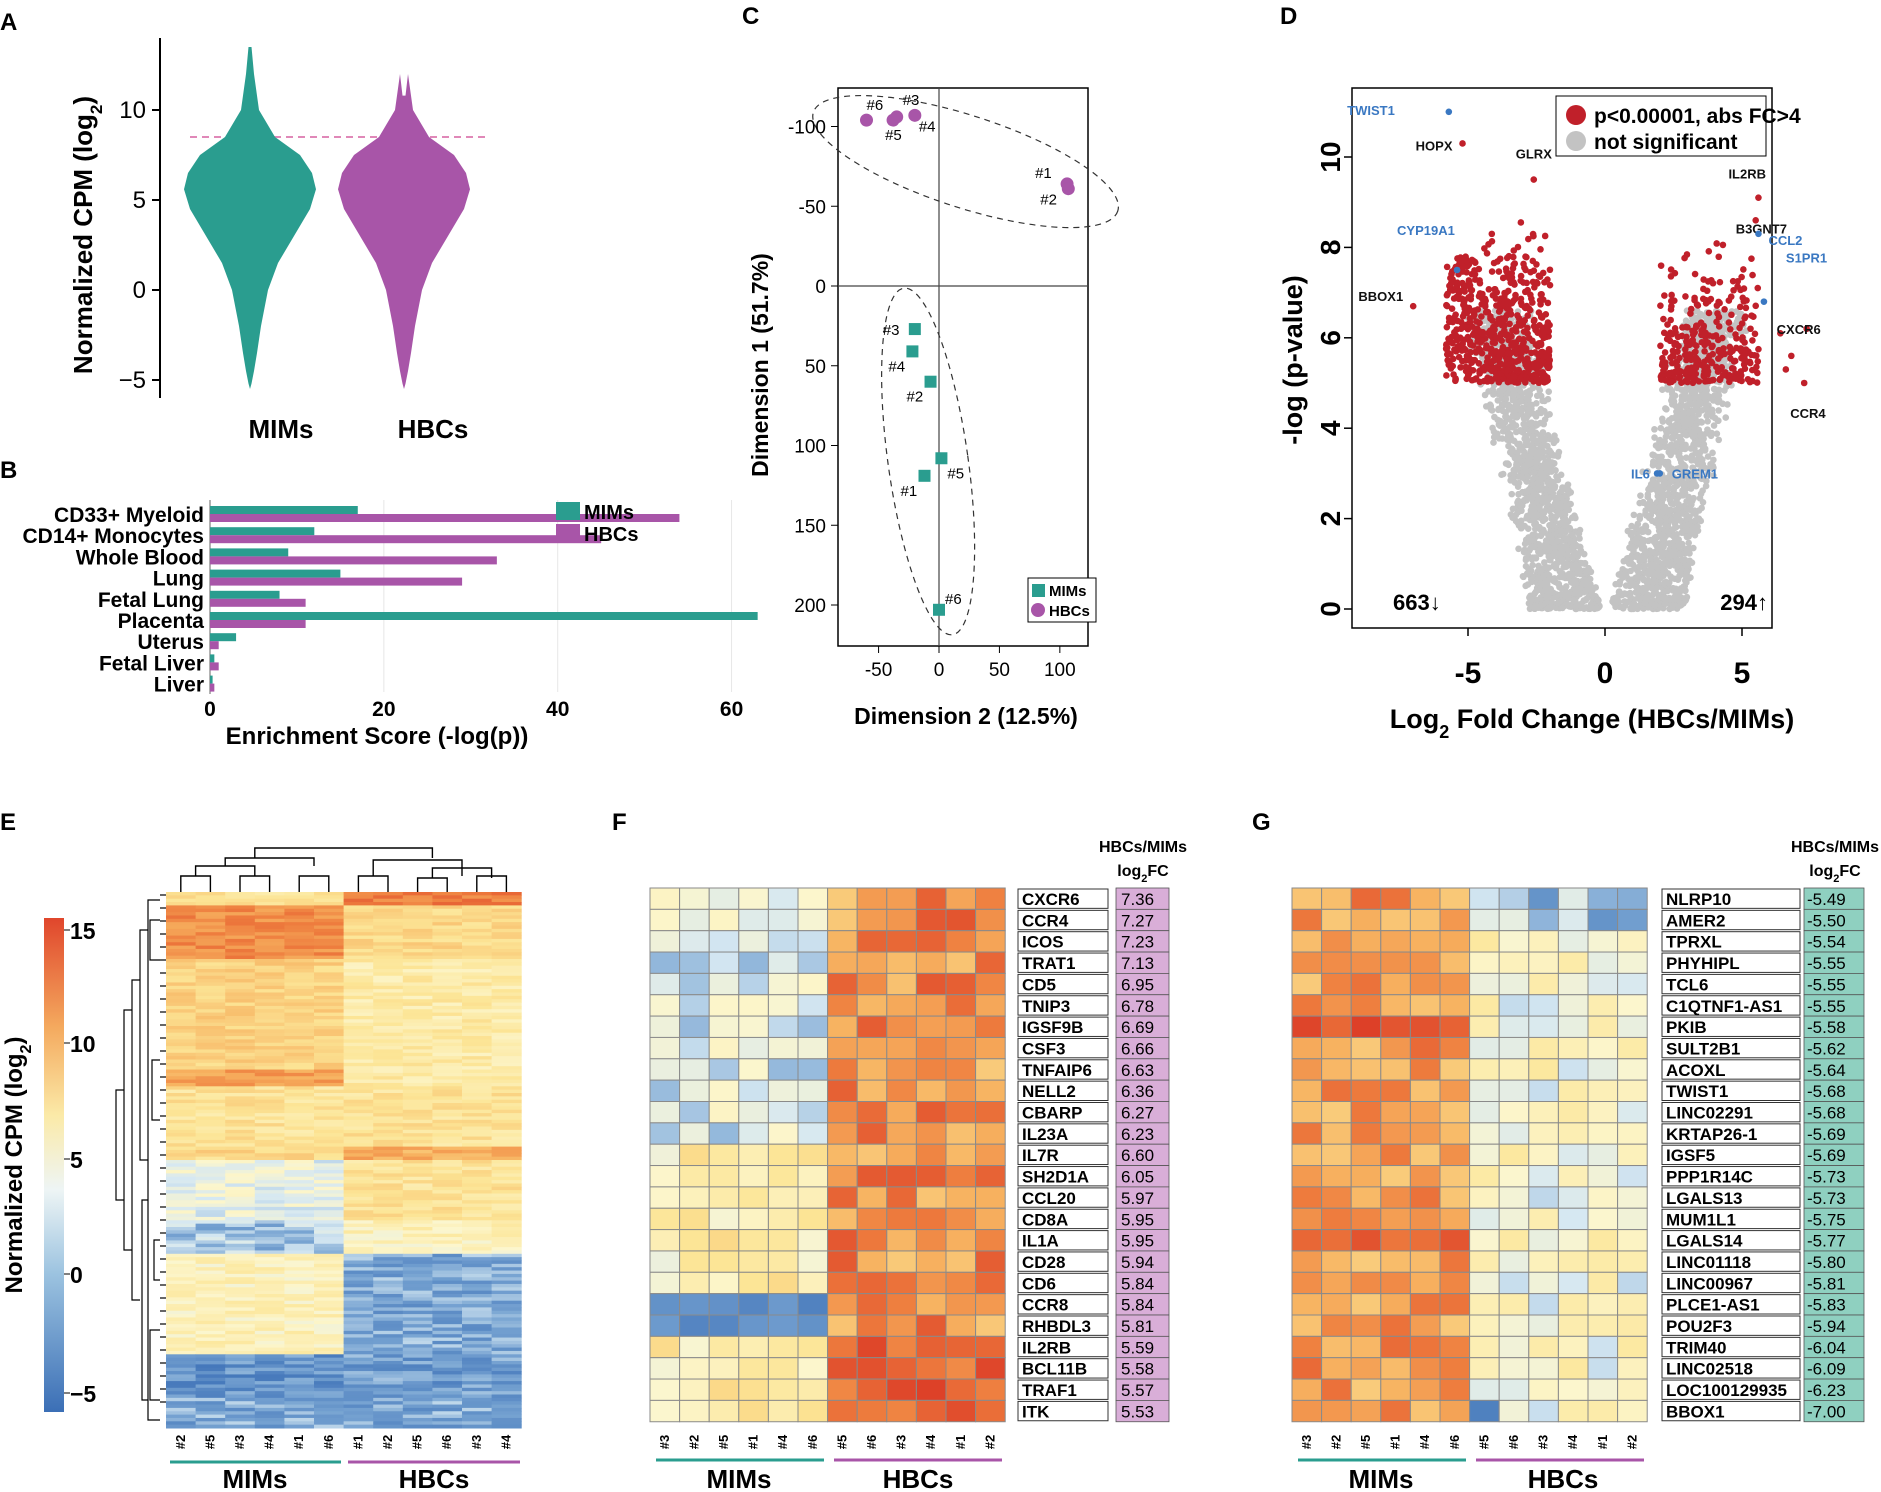  Describe the element at coordinates (939, 670) in the screenshot. I see `panel-c-xtick-label: 0` at that location.